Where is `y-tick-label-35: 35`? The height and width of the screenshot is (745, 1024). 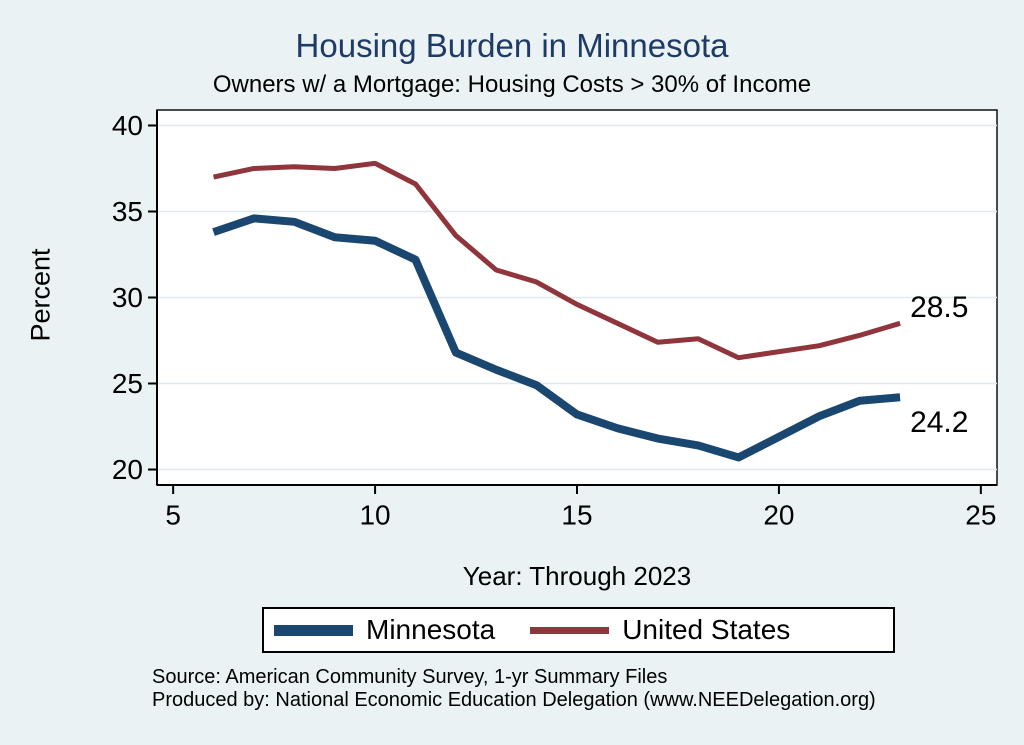 y-tick-label-35: 35 is located at coordinates (127, 211).